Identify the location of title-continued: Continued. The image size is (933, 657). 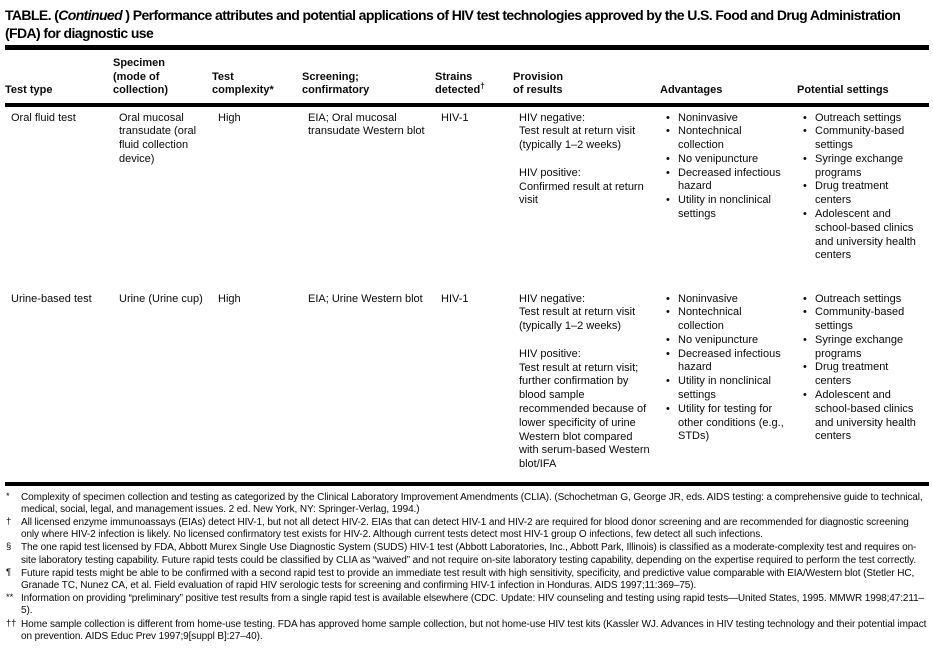
(90, 15).